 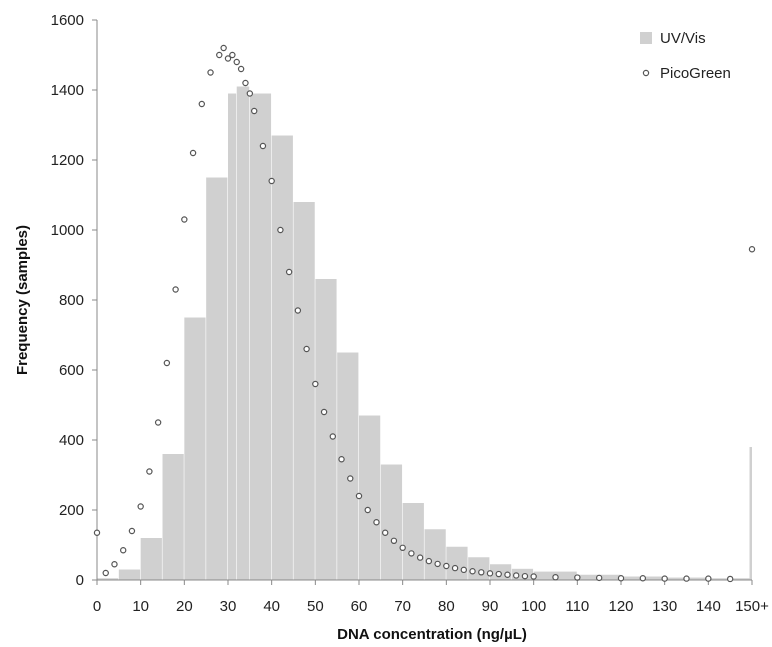 What do you see at coordinates (228, 606) in the screenshot?
I see `x-tick-label: 30` at bounding box center [228, 606].